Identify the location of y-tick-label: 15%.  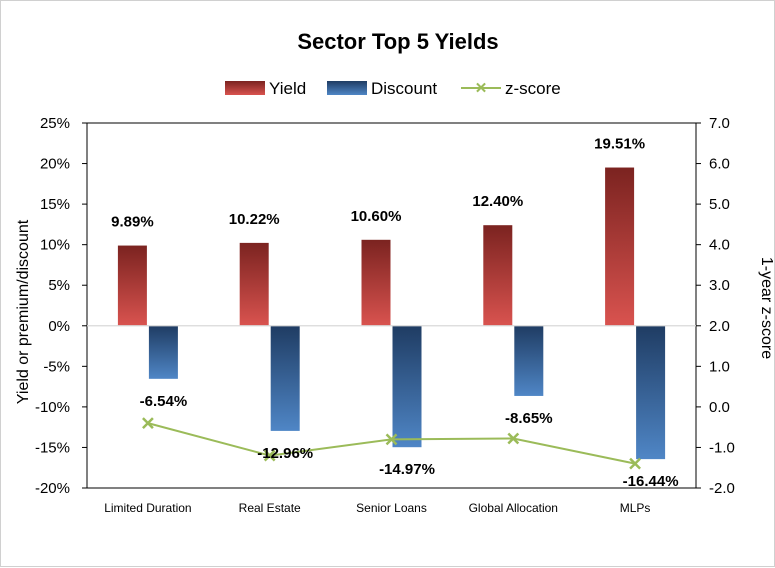
(55, 204).